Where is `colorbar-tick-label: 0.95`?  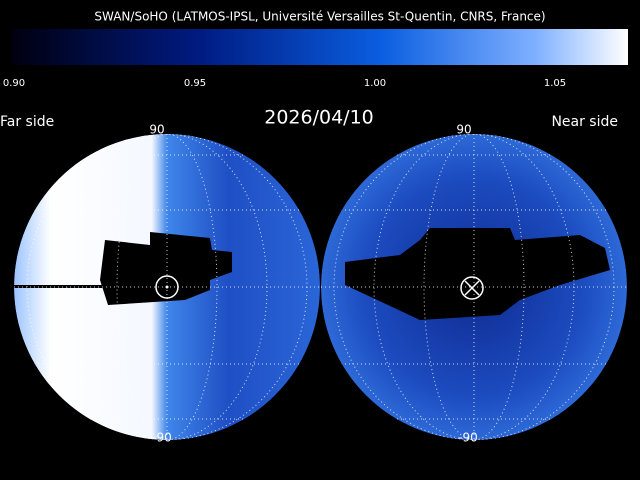
colorbar-tick-label: 0.95 is located at coordinates (195, 83).